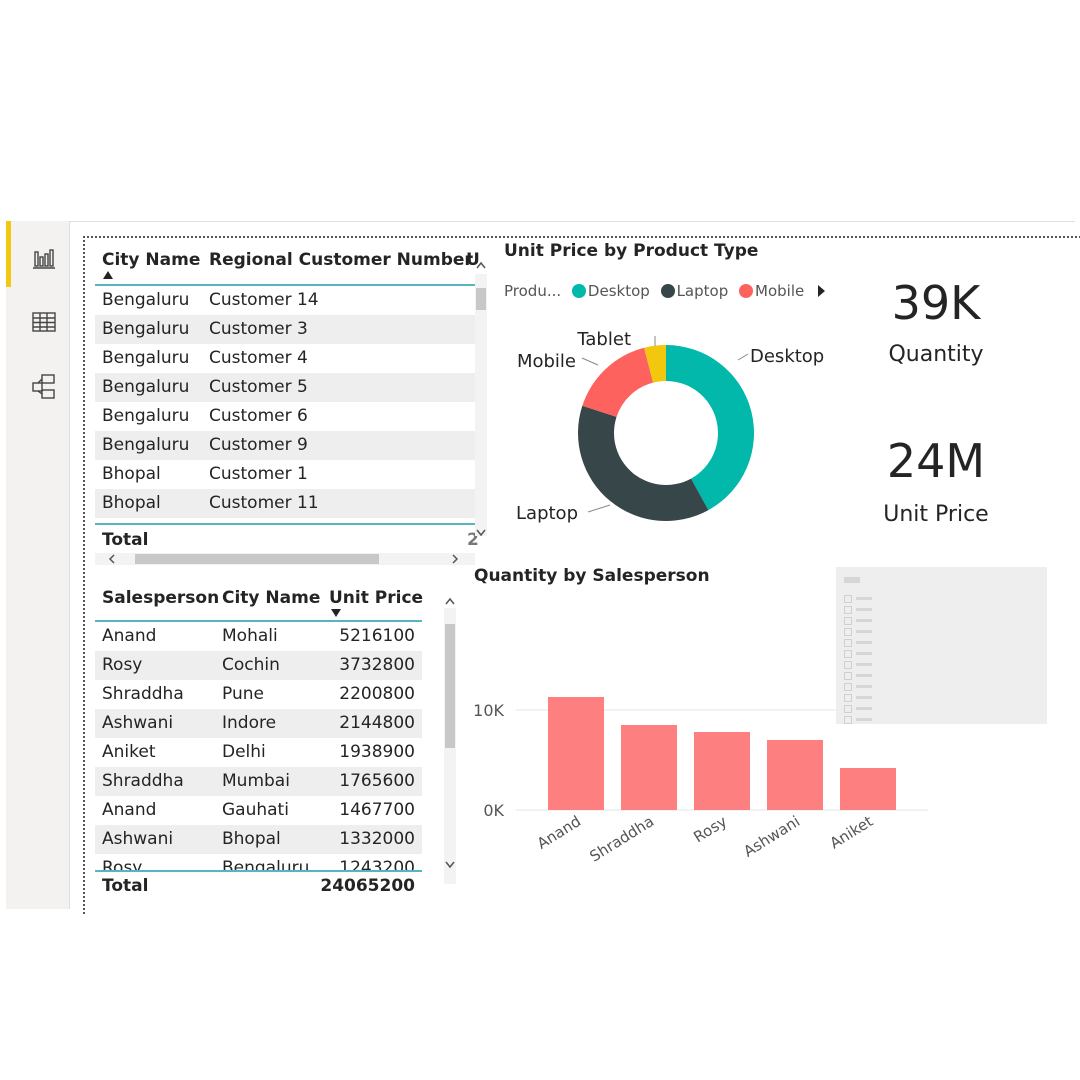 The width and height of the screenshot is (1080, 1080). Describe the element at coordinates (285, 474) in the screenshot. I see `table-row: Bhopal Customer 1` at that location.